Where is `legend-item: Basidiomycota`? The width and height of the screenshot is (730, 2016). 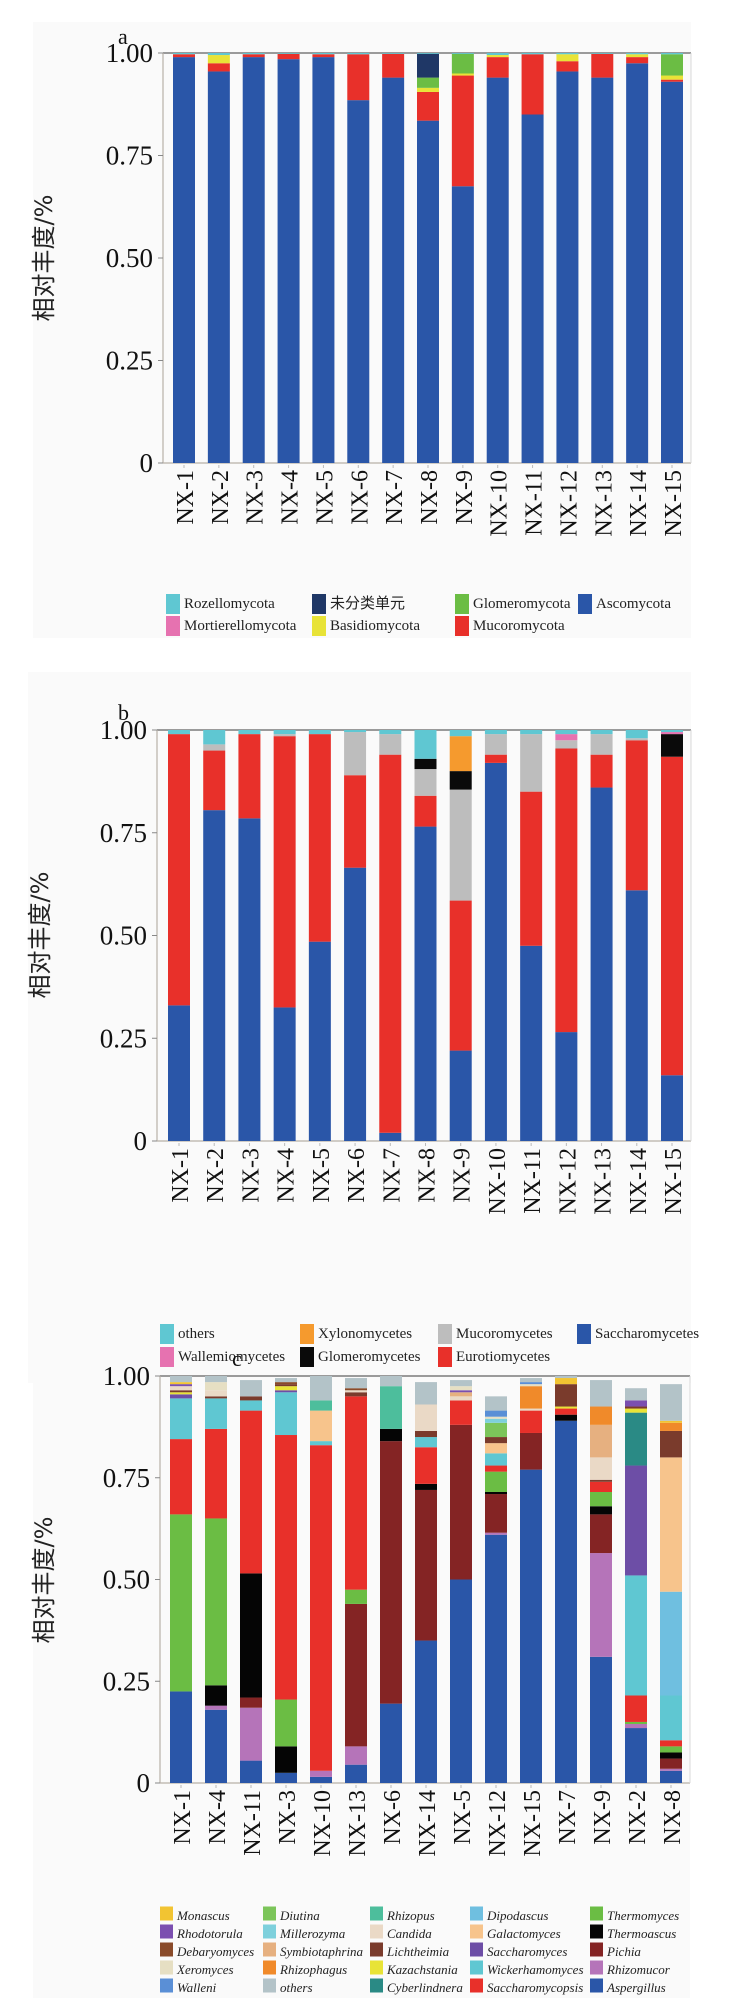
legend-item: Basidiomycota is located at coordinates (366, 626).